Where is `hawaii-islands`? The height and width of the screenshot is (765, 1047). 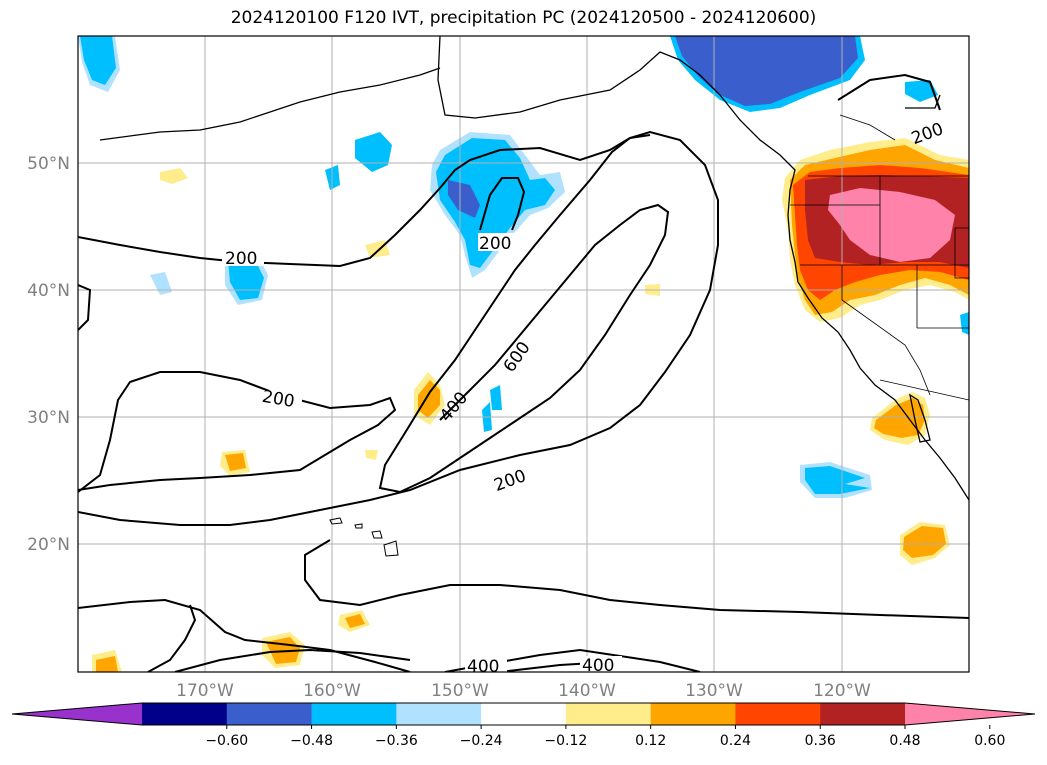 hawaii-islands is located at coordinates (364, 537).